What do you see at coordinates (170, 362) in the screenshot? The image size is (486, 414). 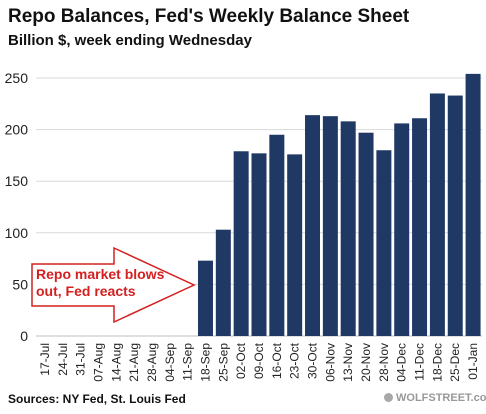 I see `x-tick-label: 04-Sep` at bounding box center [170, 362].